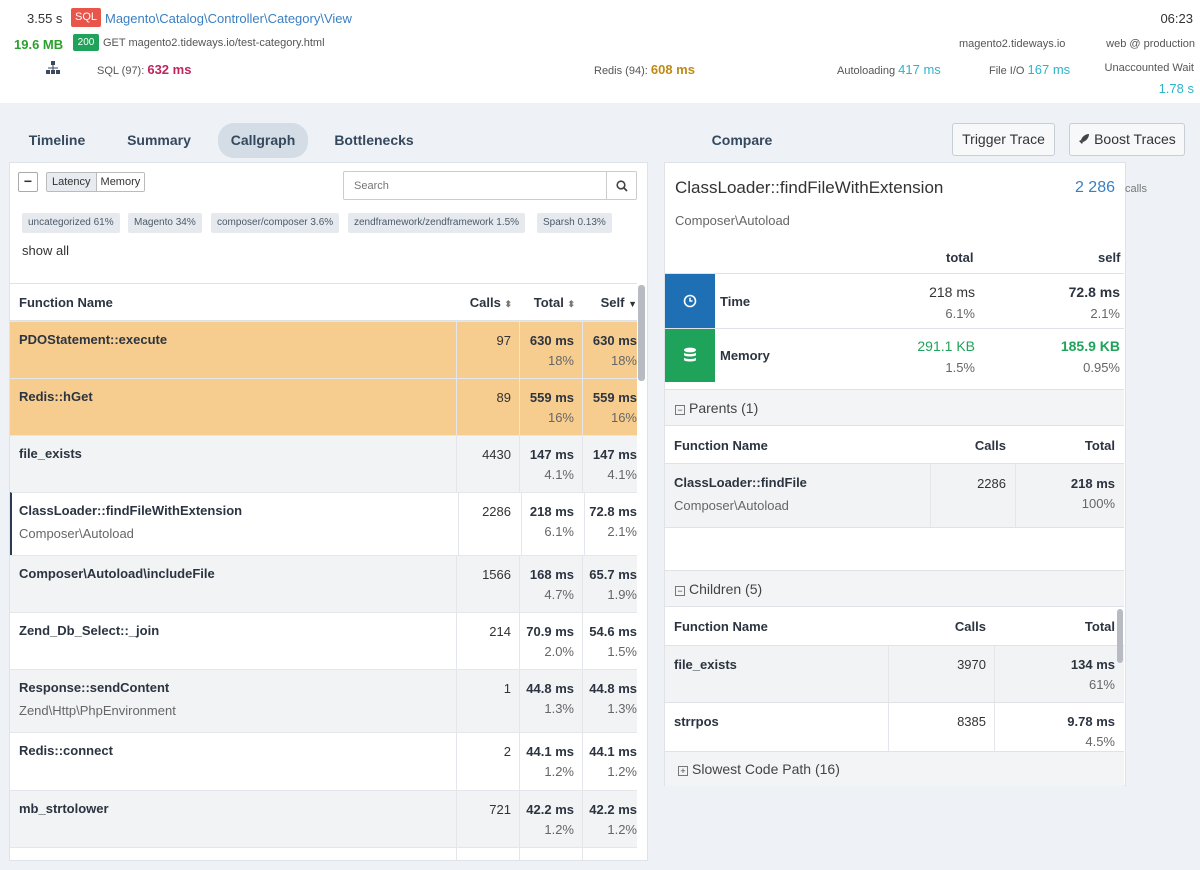  I want to click on function-name: file_exists, so click(50, 453).